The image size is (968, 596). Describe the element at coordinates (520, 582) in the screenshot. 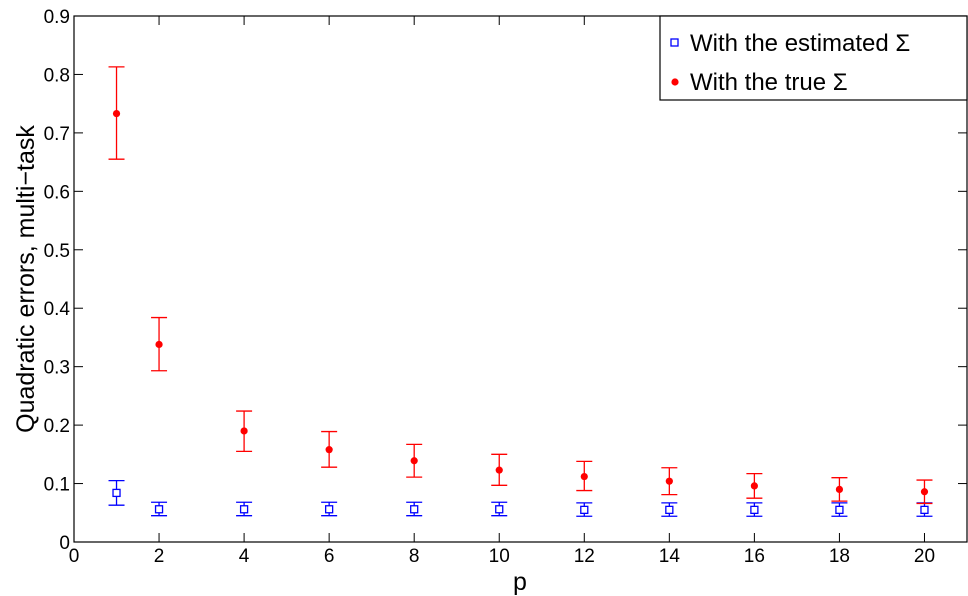

I see `x-axis-title: p` at that location.